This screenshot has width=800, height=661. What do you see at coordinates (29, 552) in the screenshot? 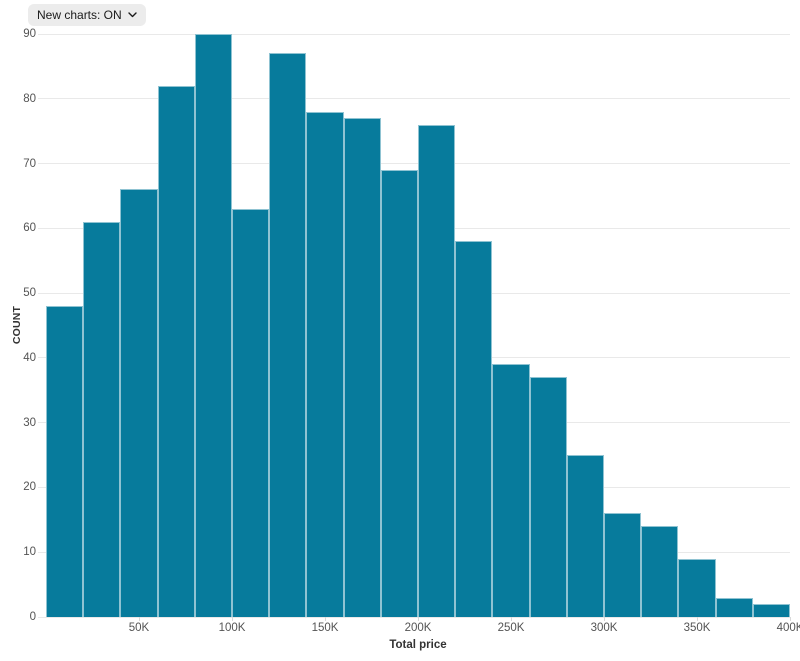
I see `y-tick-label-10: 10` at bounding box center [29, 552].